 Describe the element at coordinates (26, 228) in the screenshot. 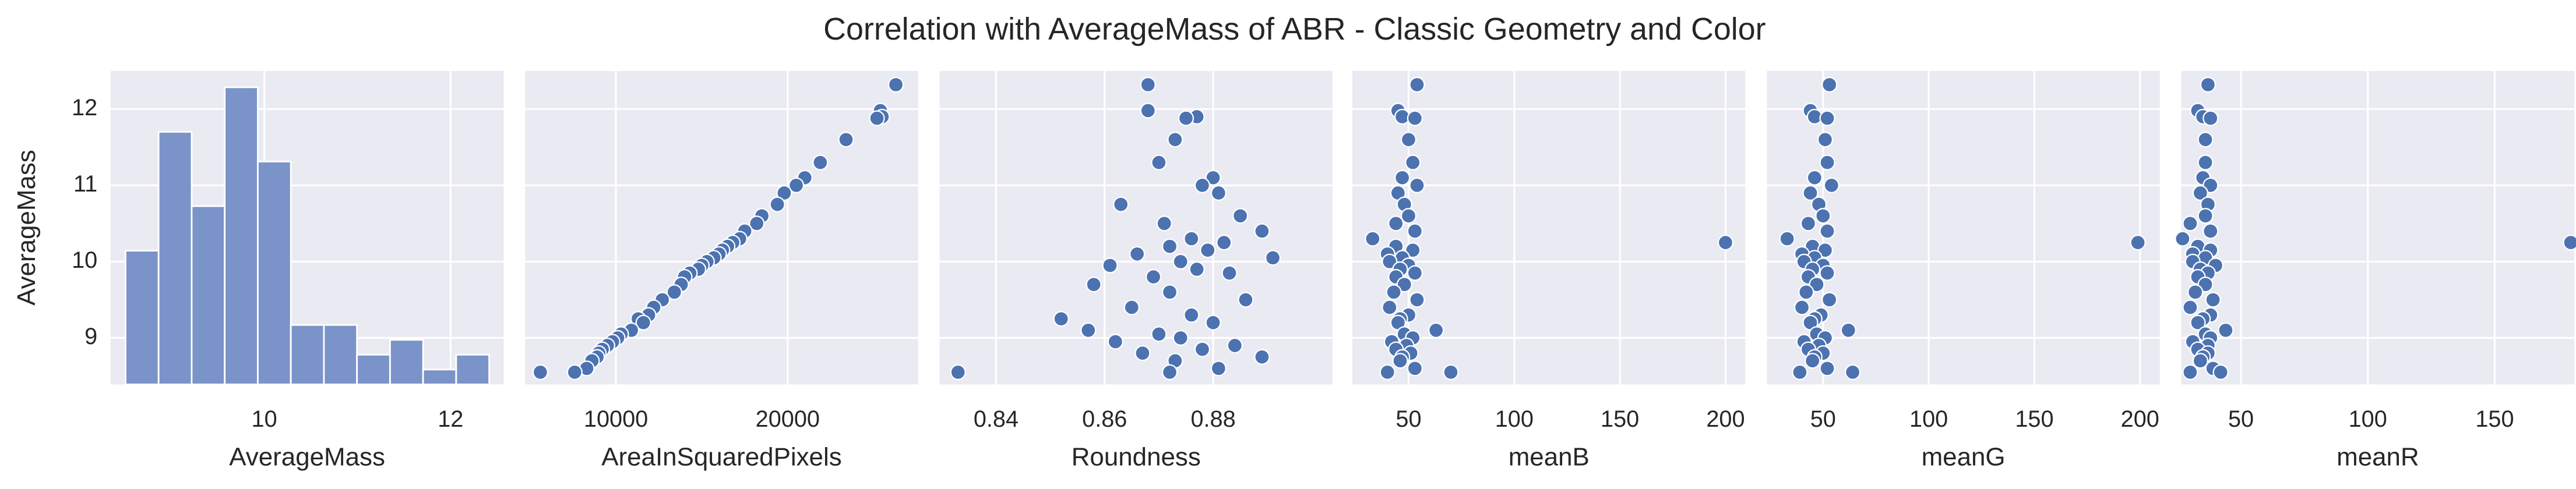

I see `y-axis-label: AverageMass` at that location.